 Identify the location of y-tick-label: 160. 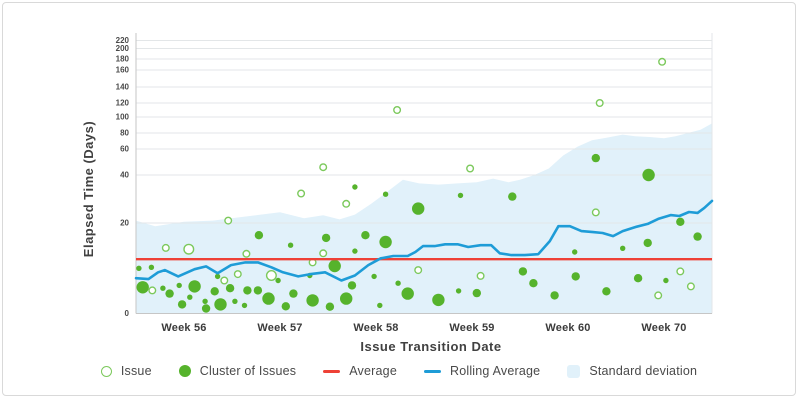
(123, 70).